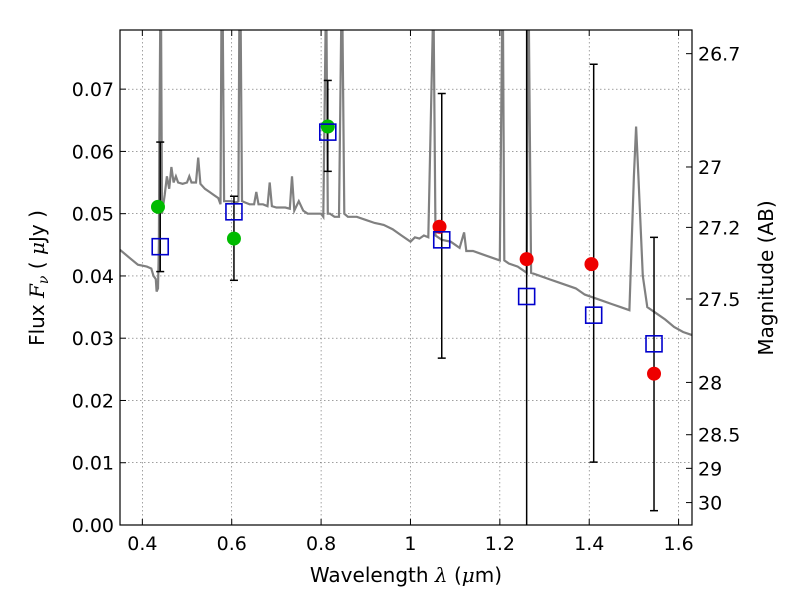 This screenshot has height=600, width=800. I want to click on y2-tick-label: 27, so click(710, 168).